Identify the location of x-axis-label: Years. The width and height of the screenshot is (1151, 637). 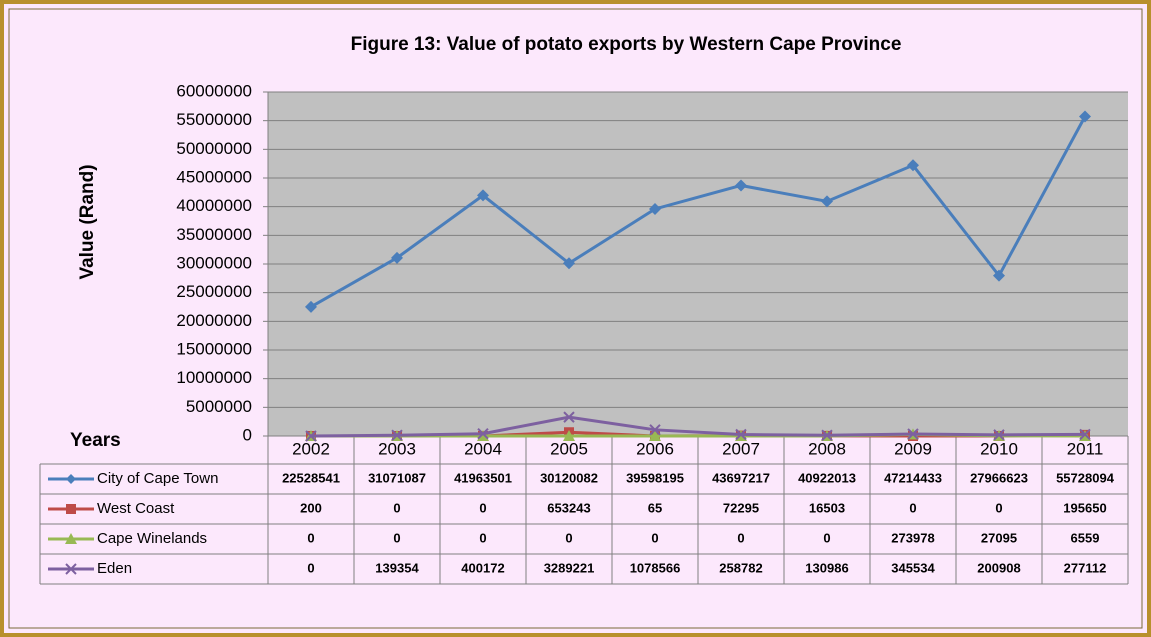
(95, 440).